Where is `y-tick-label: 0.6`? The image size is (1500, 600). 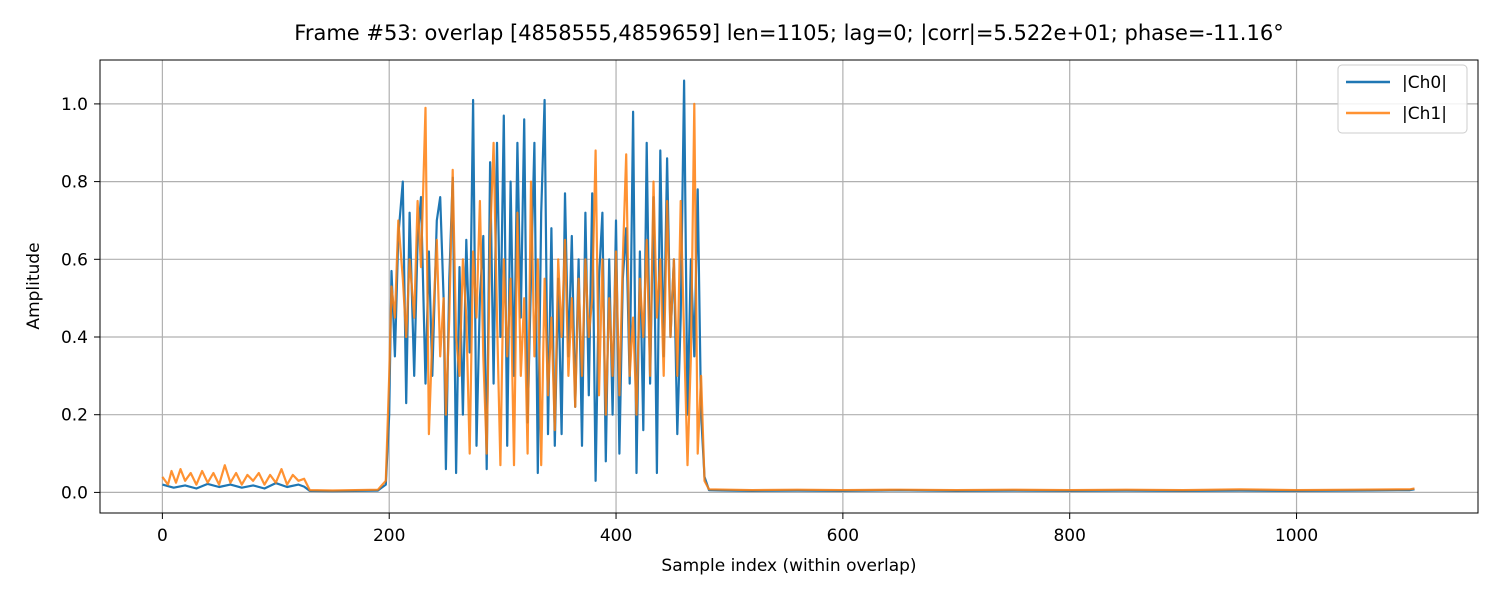 y-tick-label: 0.6 is located at coordinates (74, 260).